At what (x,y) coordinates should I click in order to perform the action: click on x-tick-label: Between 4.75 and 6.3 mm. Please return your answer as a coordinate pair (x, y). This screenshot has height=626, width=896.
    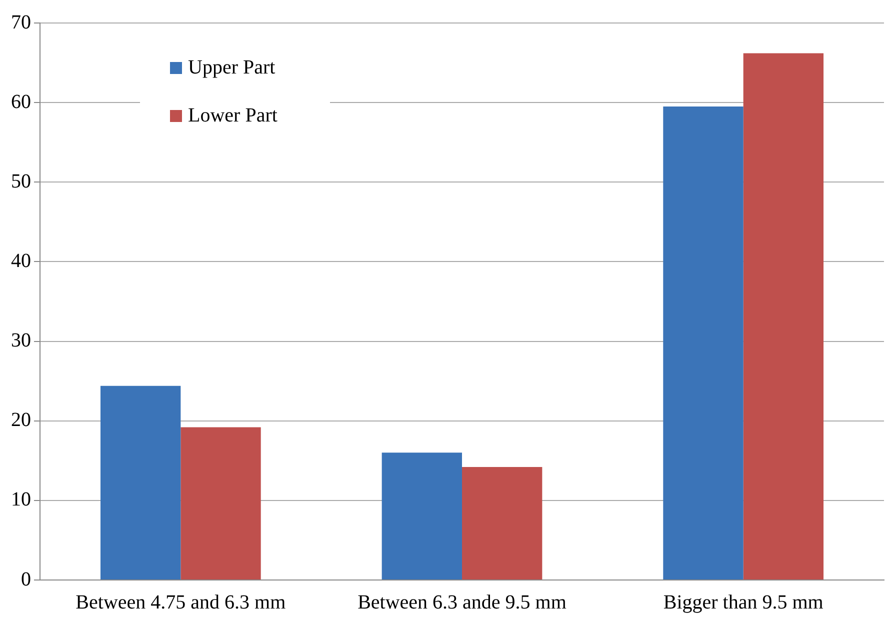
    Looking at the image, I should click on (181, 602).